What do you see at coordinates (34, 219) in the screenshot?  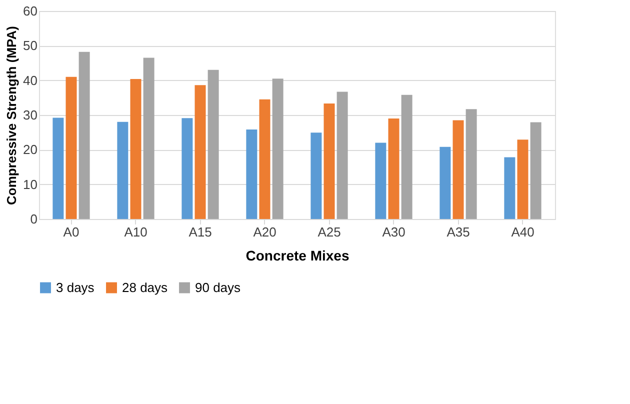 I see `y-tick-label: 0` at bounding box center [34, 219].